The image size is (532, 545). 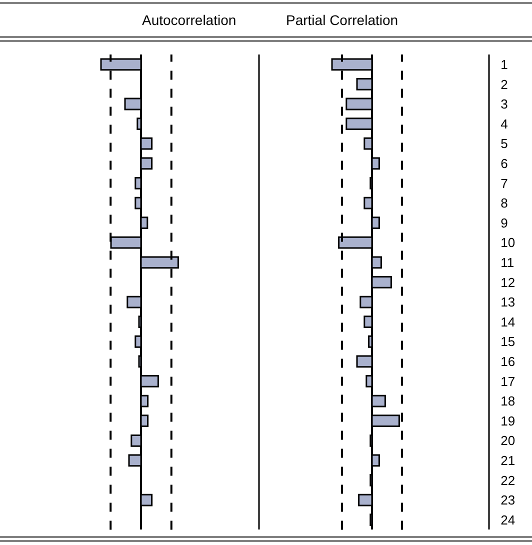 What do you see at coordinates (508, 420) in the screenshot?
I see `y-tick-label: 19` at bounding box center [508, 420].